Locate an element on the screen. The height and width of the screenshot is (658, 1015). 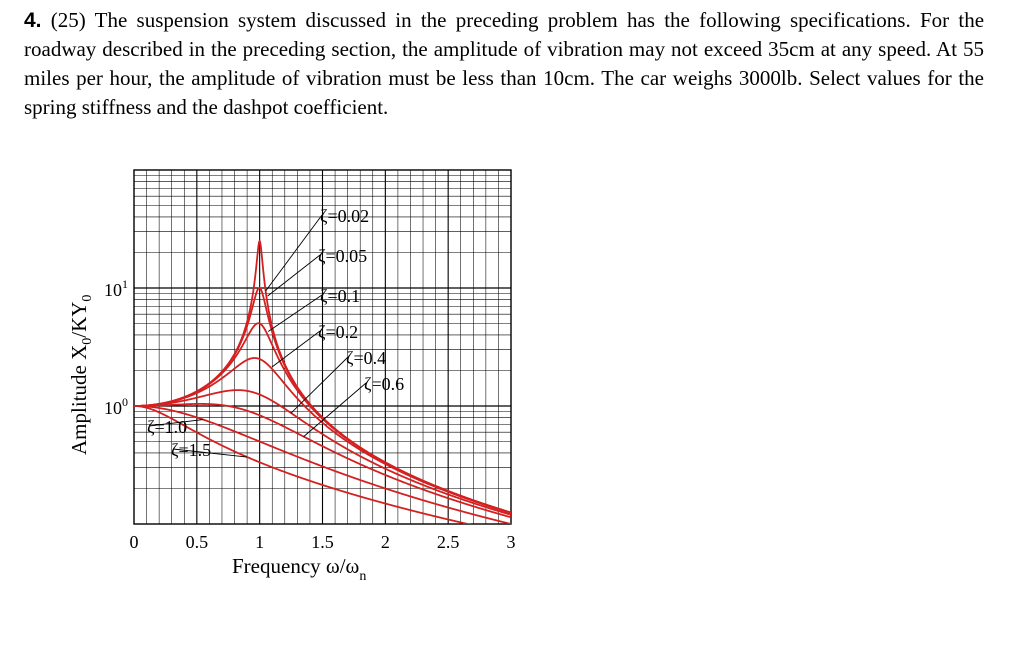
x-tick-label: 3 is located at coordinates (511, 542).